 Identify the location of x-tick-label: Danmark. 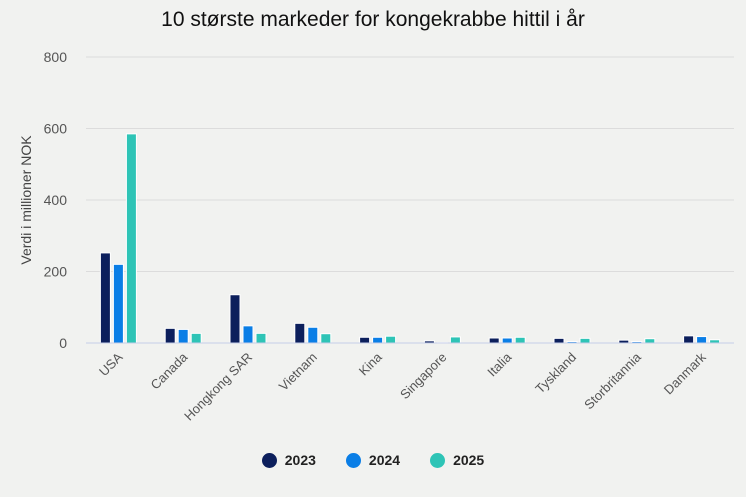
(685, 373).